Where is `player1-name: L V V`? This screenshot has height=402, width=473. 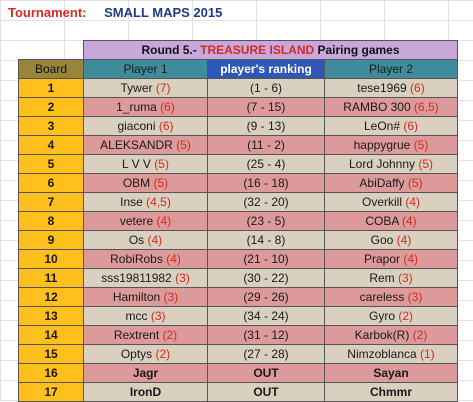
player1-name: L V V is located at coordinates (136, 164).